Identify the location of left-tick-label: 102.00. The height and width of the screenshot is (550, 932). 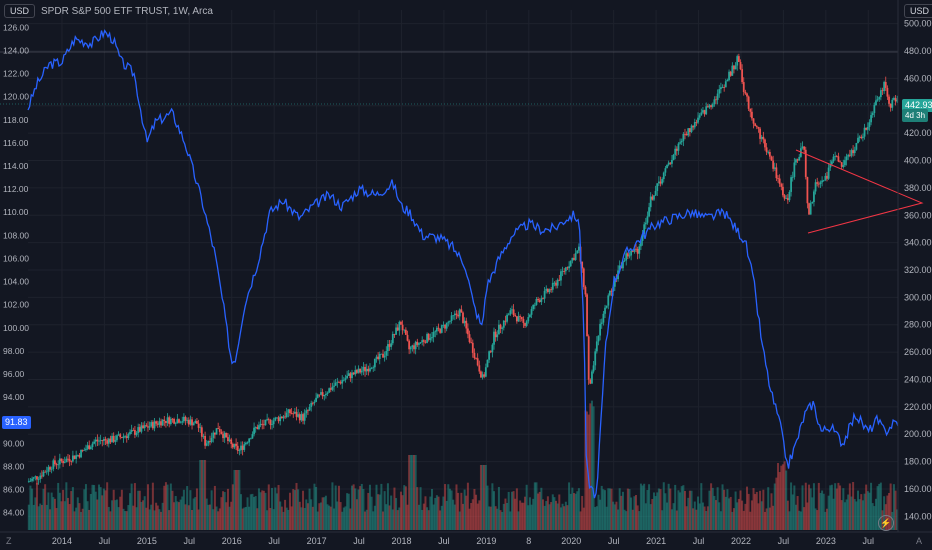
(16, 305).